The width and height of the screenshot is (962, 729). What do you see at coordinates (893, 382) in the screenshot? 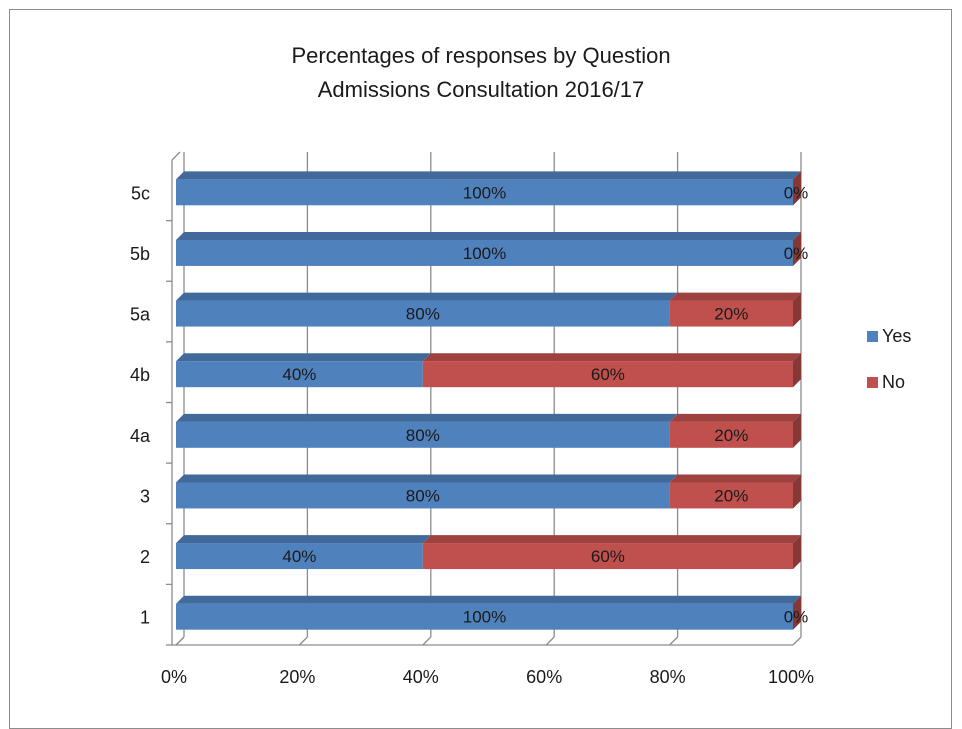
I see `legend-label-no: No` at bounding box center [893, 382].